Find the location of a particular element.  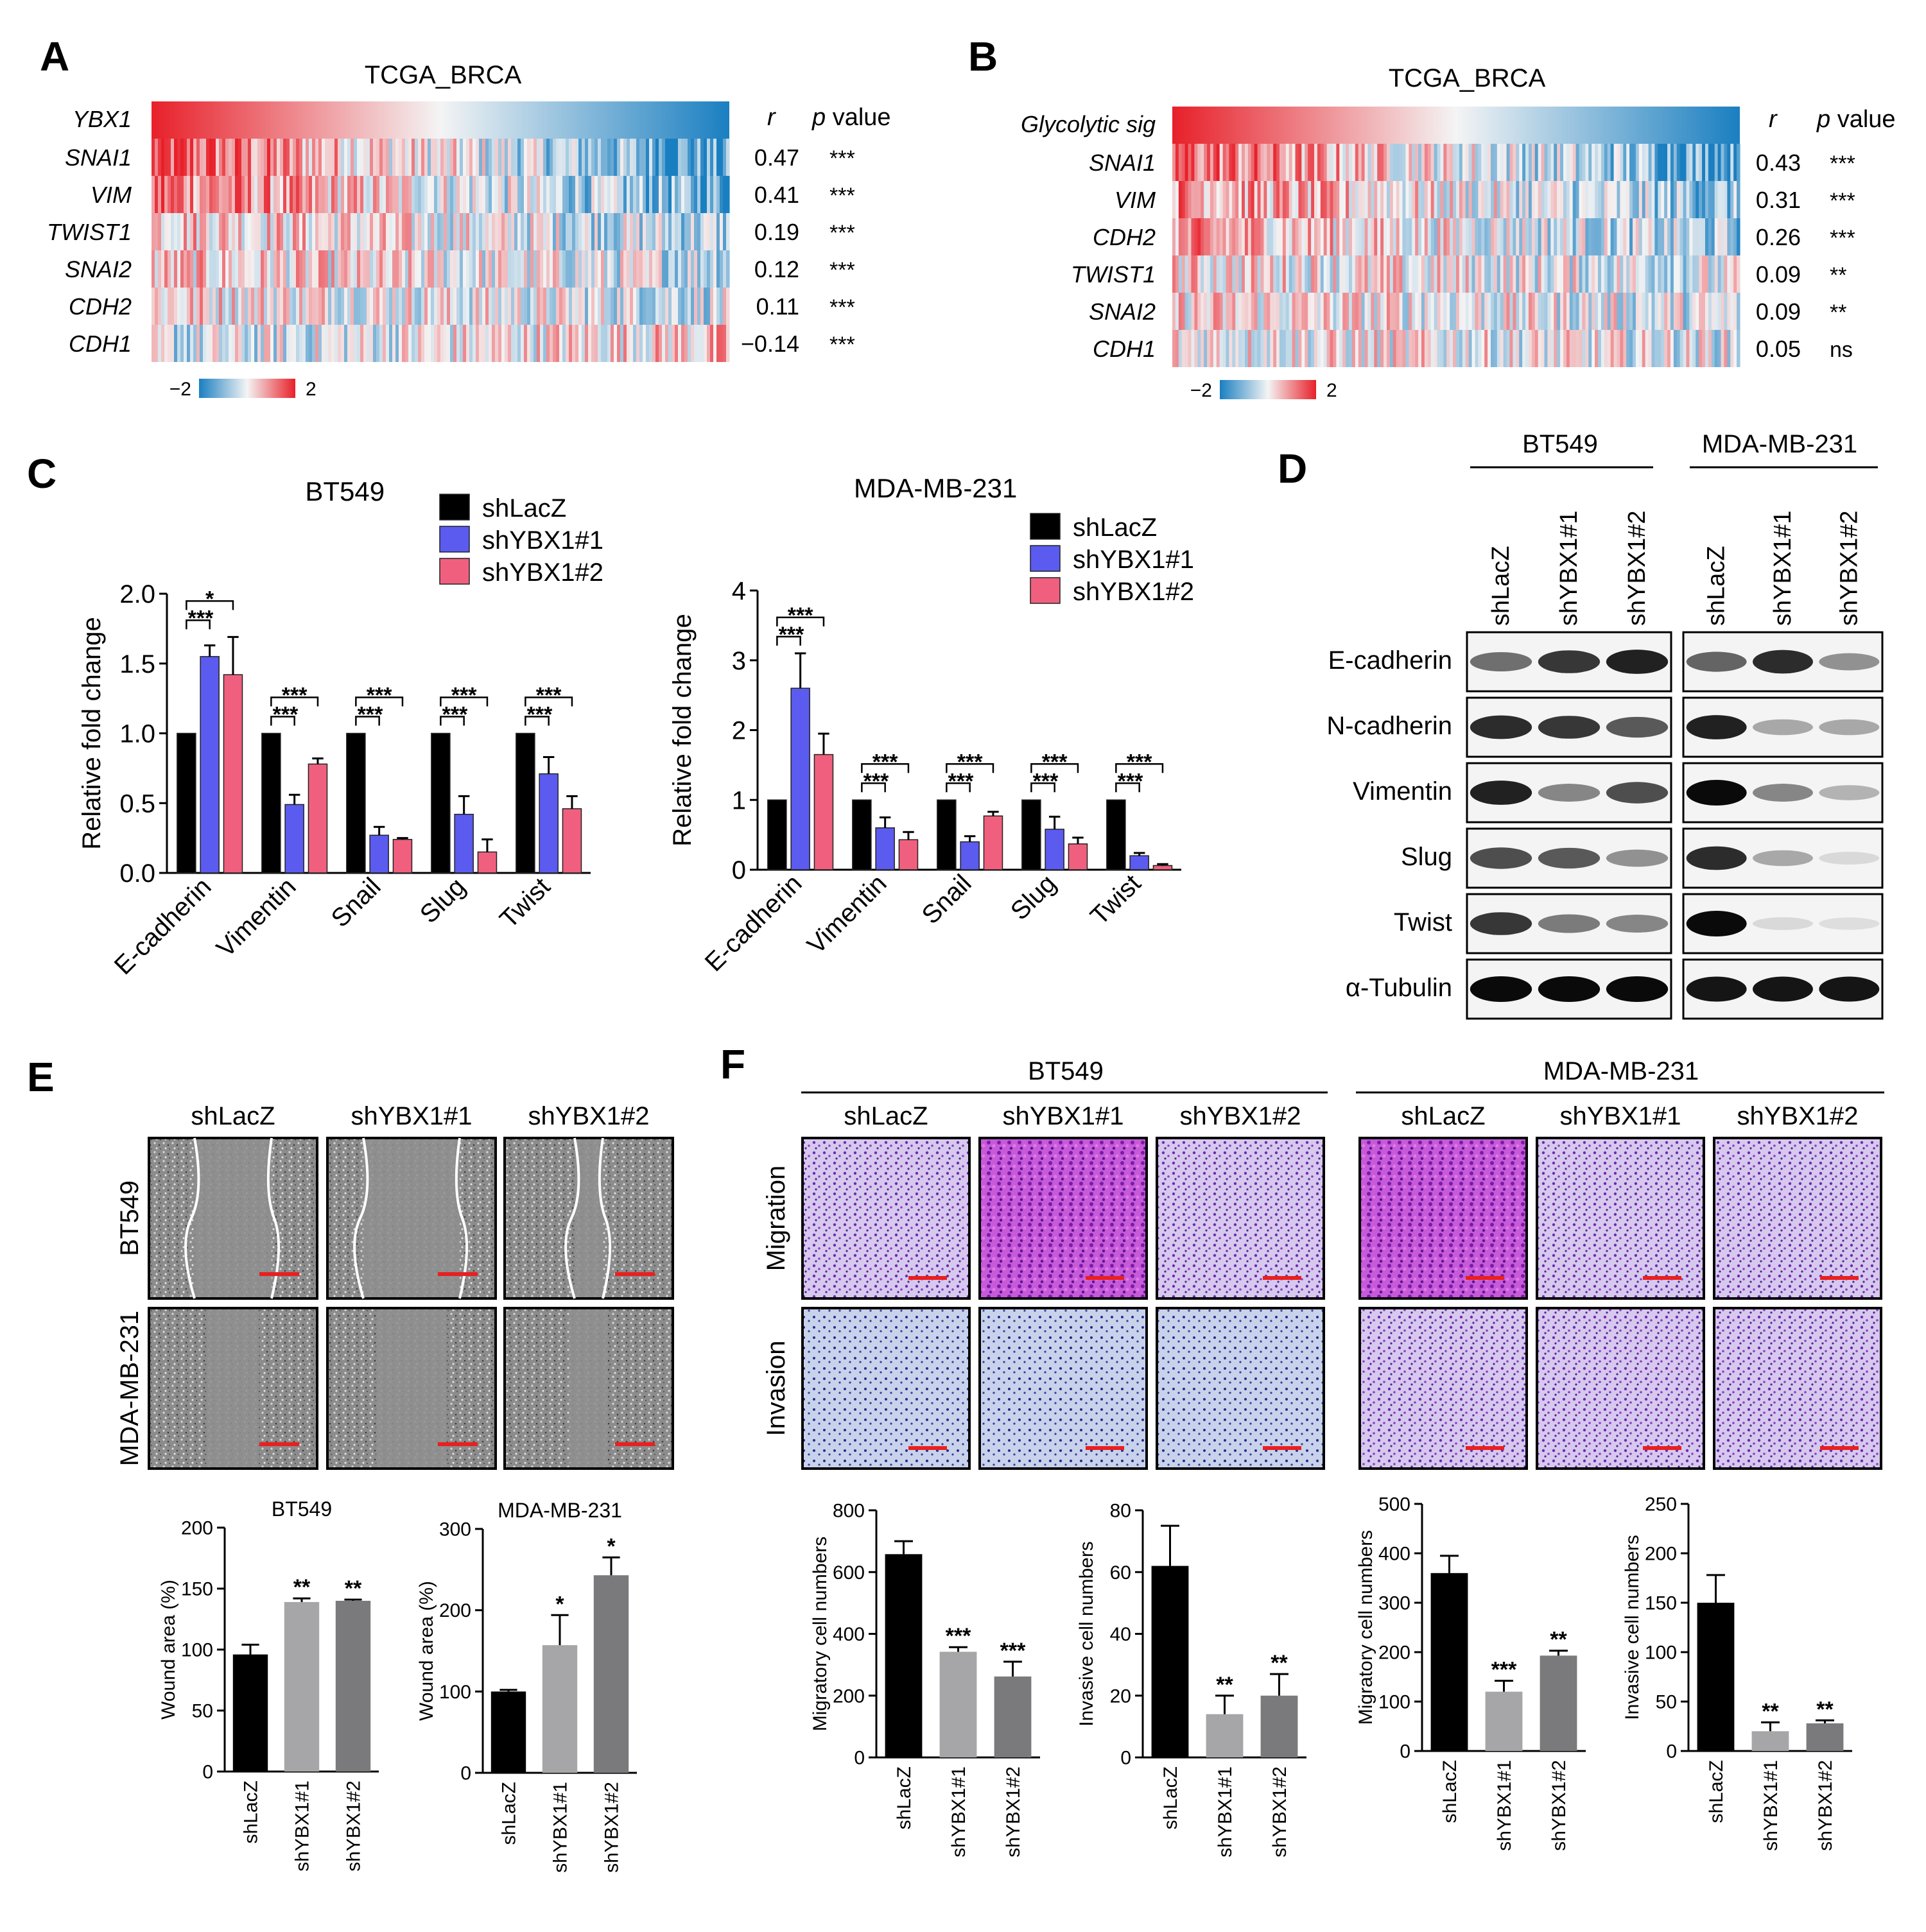

blot-protein-label: Twist is located at coordinates (1423, 922).